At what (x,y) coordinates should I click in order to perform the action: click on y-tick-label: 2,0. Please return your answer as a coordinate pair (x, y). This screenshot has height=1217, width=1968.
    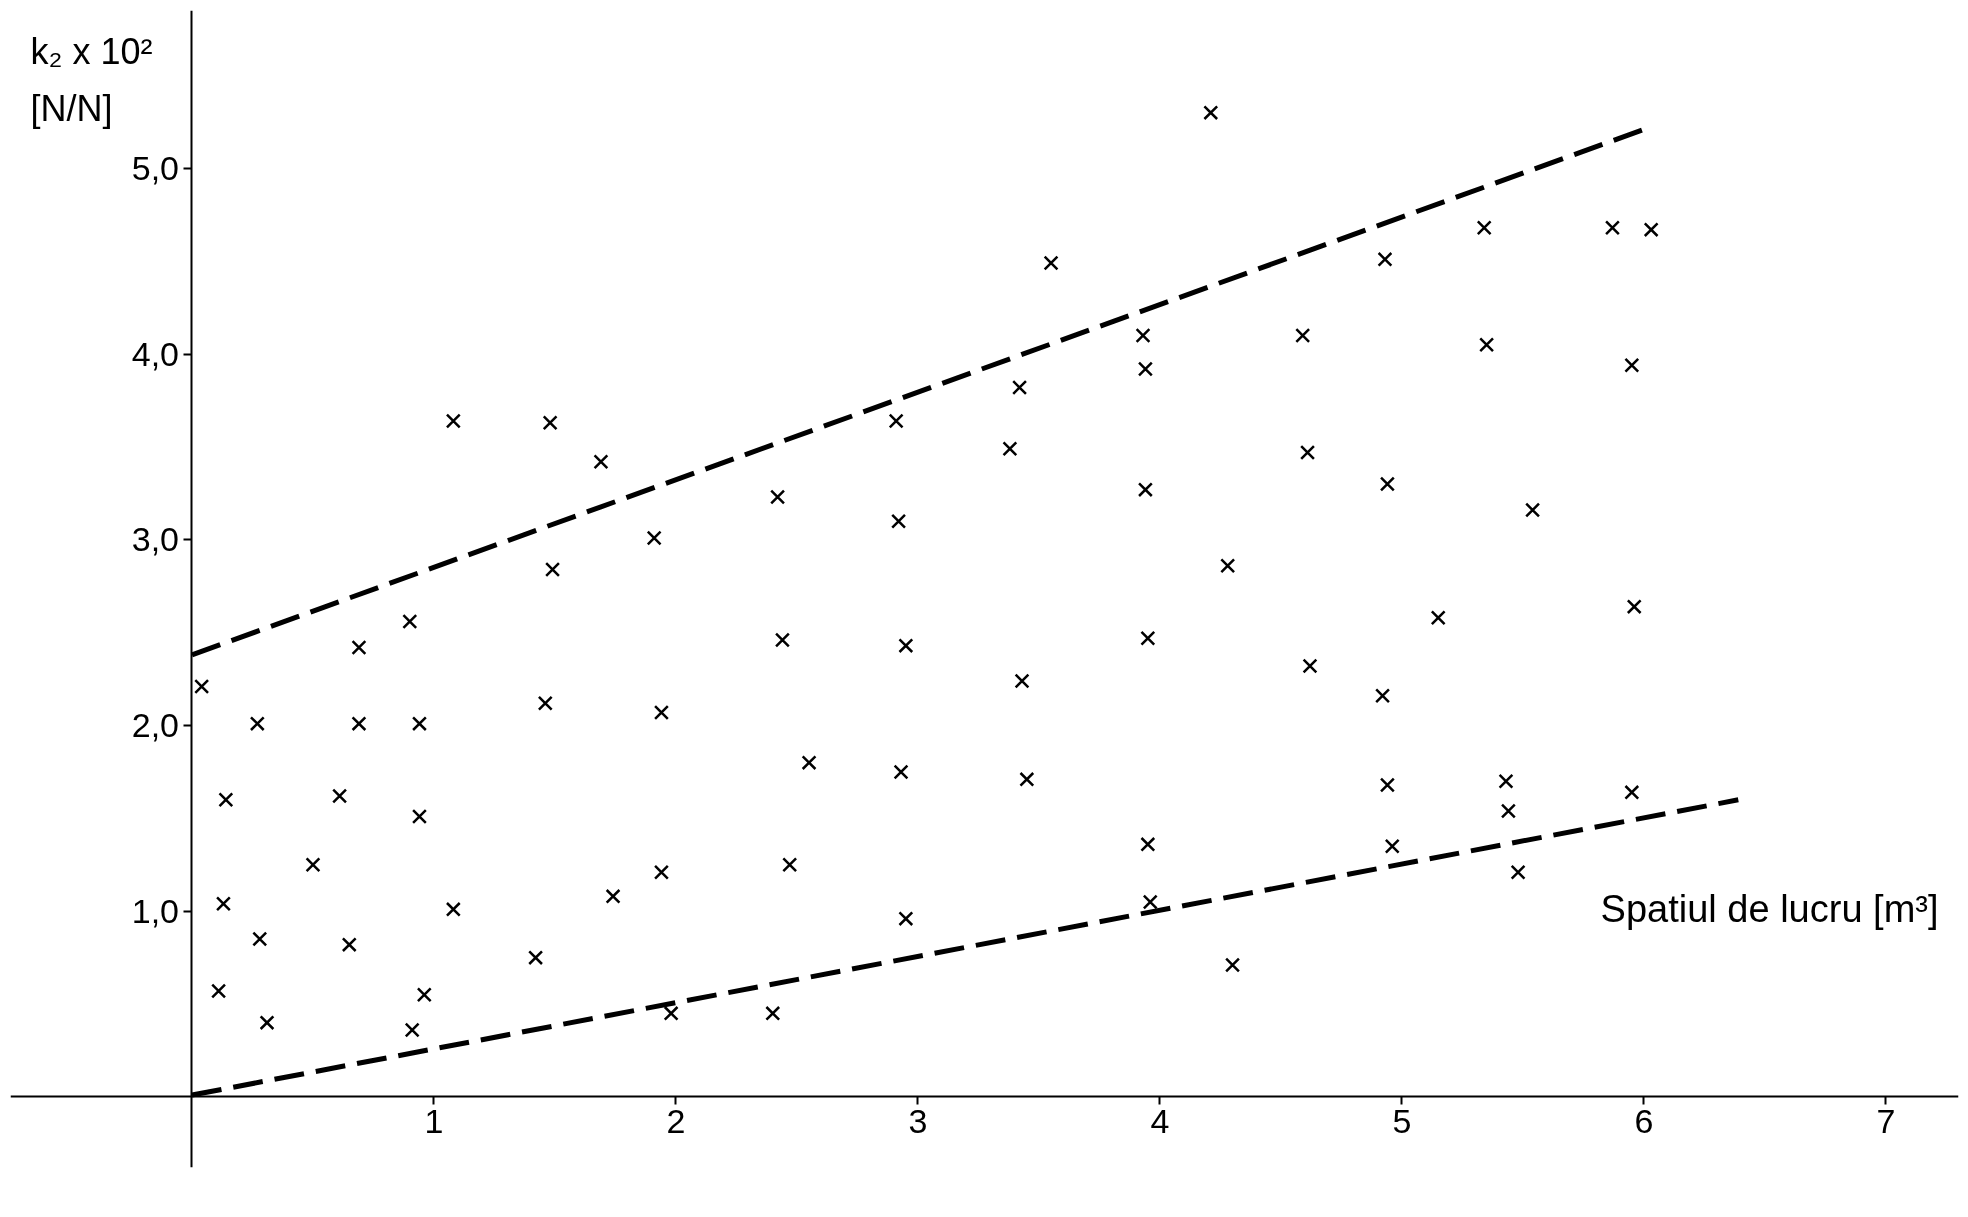
    Looking at the image, I should click on (155, 725).